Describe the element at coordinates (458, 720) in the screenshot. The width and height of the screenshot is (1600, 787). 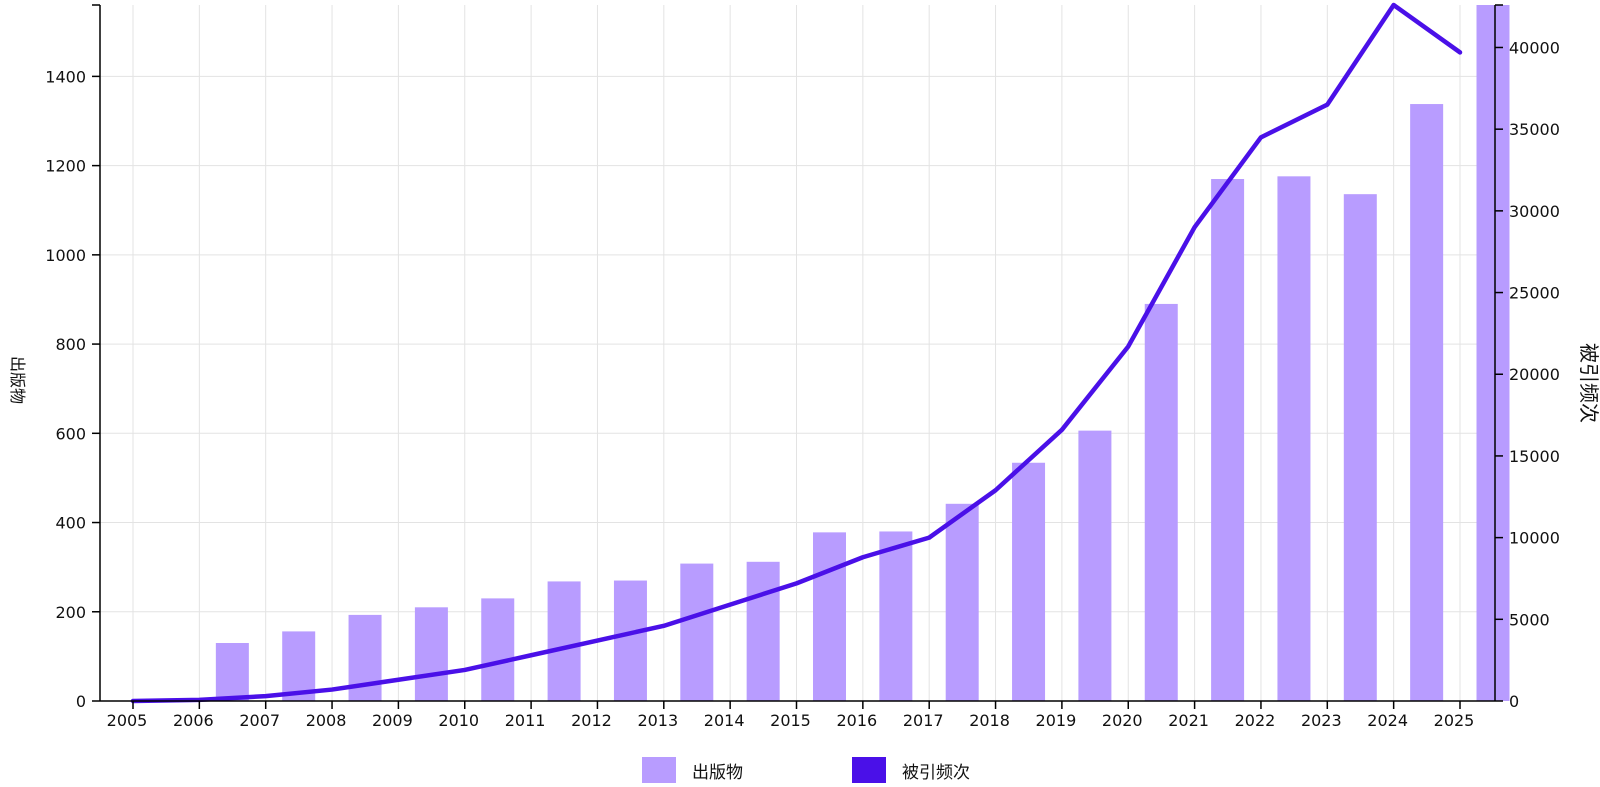
I see `x-tick-label: 2010` at that location.